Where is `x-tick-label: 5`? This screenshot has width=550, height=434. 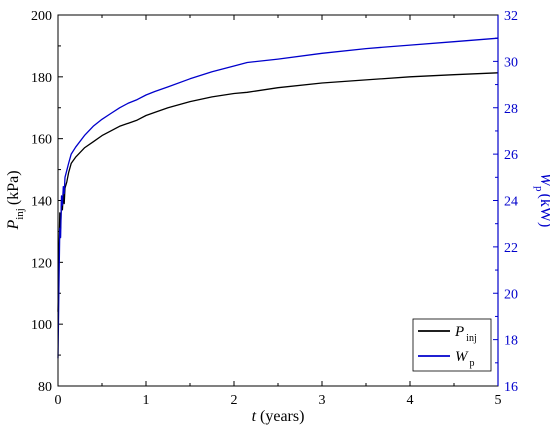
x-tick-label: 5 is located at coordinates (498, 400).